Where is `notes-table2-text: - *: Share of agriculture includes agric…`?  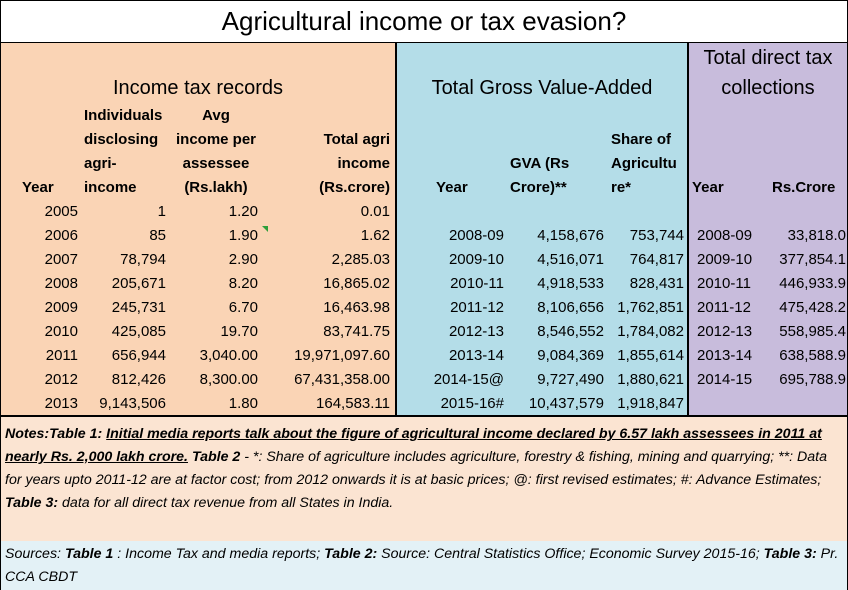
notes-table2-text: - *: Share of agriculture includes agric… is located at coordinates (416, 468).